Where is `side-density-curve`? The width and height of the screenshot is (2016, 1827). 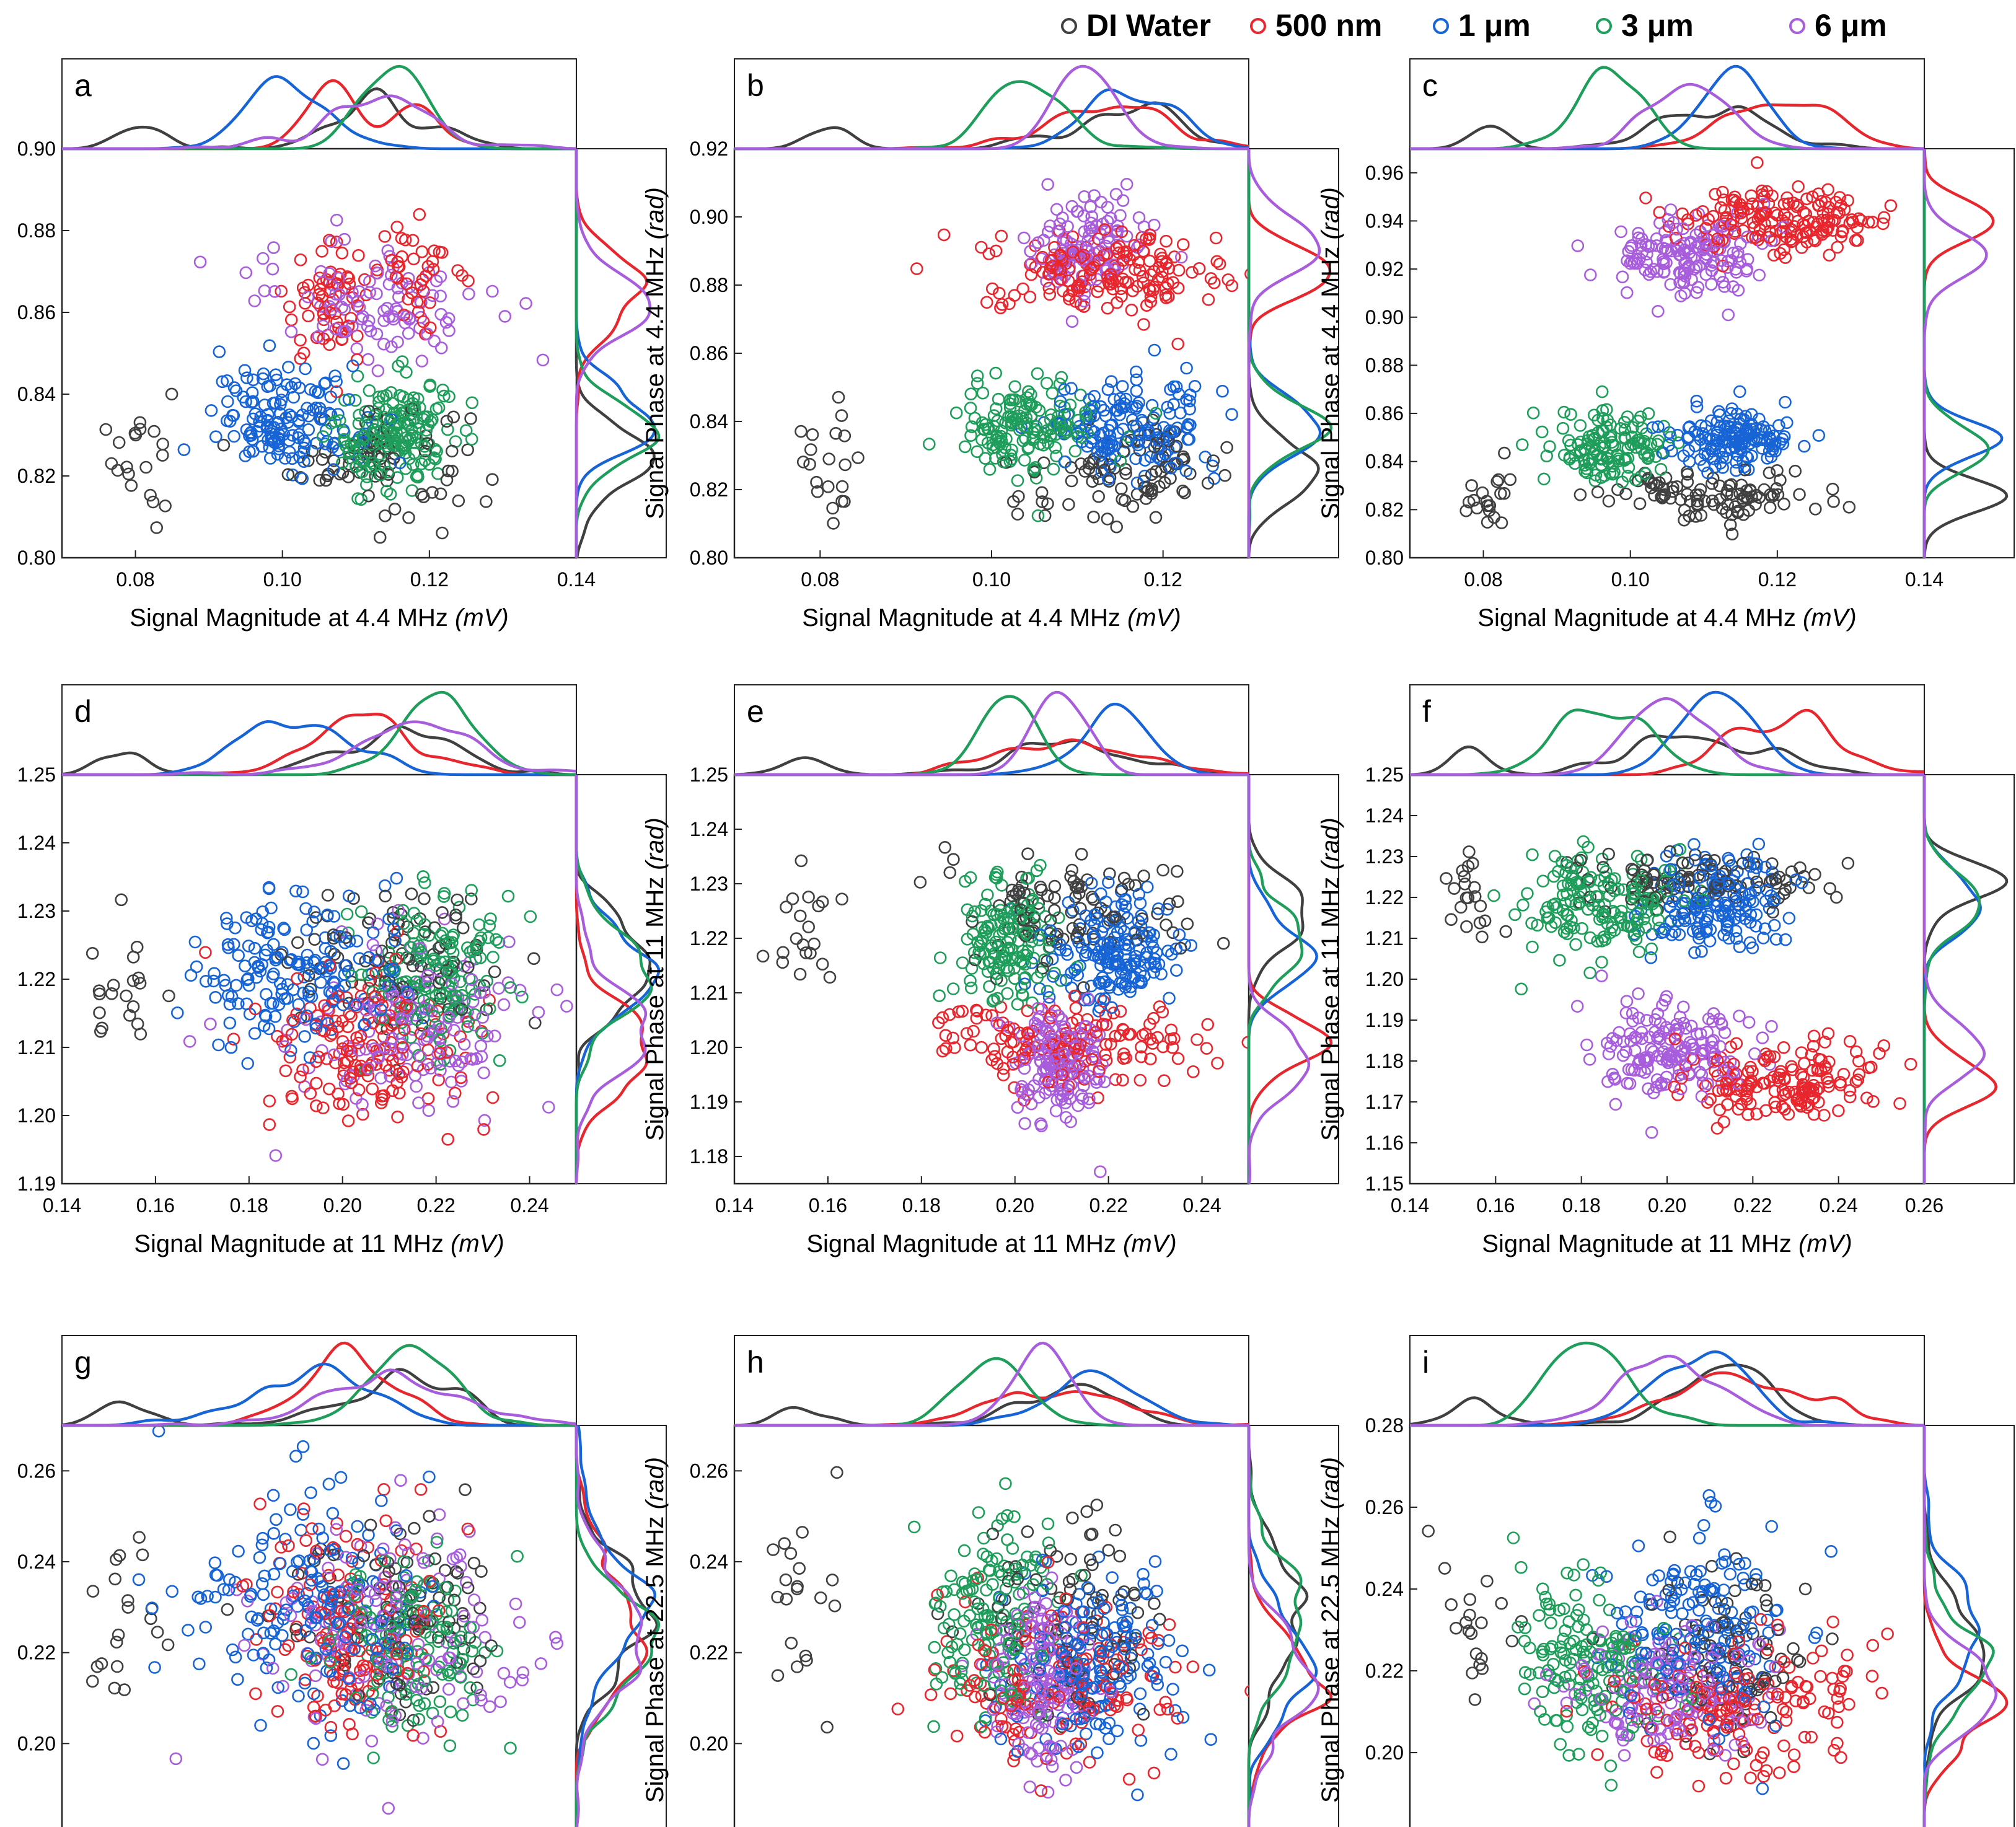
side-density-curve is located at coordinates (1284, 354).